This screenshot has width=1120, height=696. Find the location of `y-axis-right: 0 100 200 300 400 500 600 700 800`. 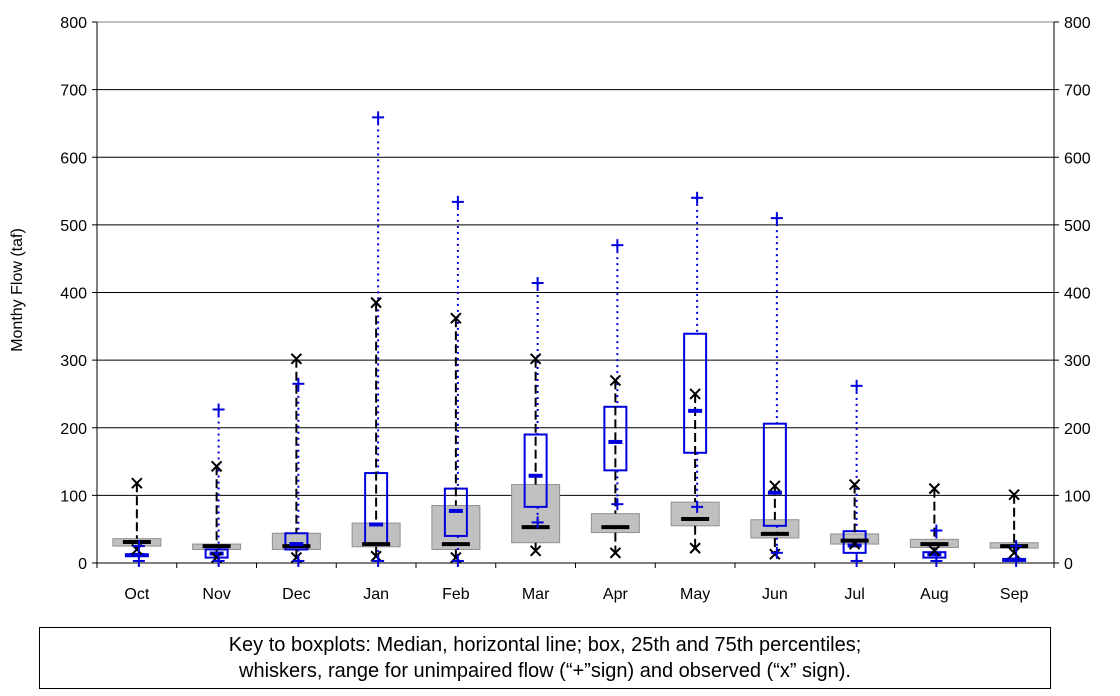

y-axis-right: 0 100 200 300 400 500 600 700 800 is located at coordinates (1072, 294).